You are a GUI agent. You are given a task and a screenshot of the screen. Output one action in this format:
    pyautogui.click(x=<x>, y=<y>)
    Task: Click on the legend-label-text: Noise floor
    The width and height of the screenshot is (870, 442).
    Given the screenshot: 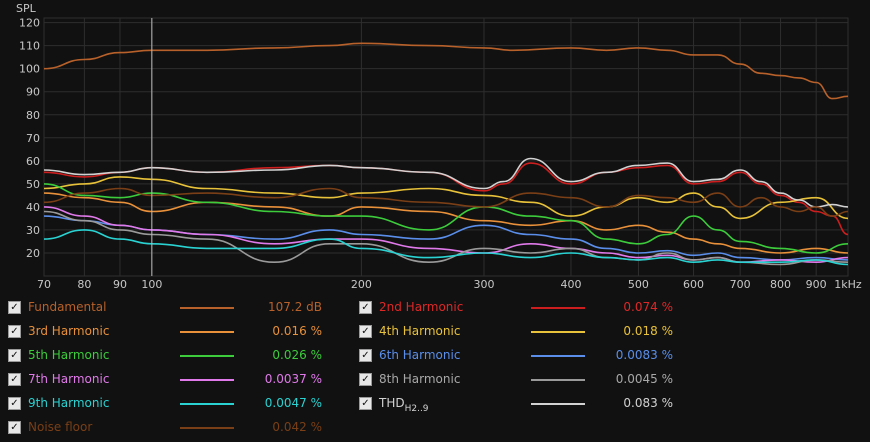 What is the action you would take?
    pyautogui.click(x=60, y=427)
    